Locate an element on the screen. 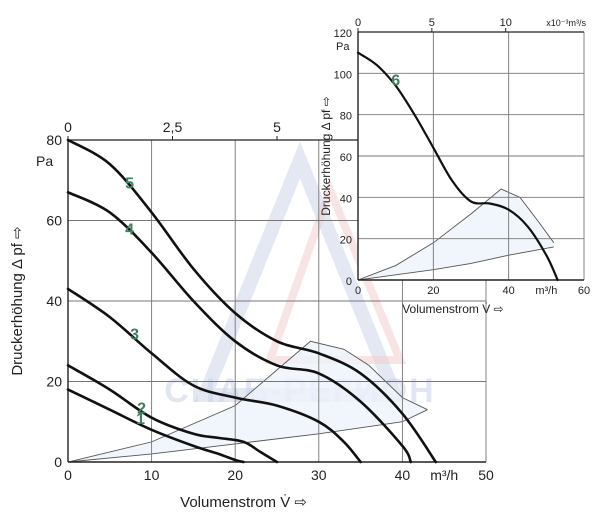 This screenshot has height=529, width=600. secondary-x-tick-label-1-1: 5 is located at coordinates (432, 23).